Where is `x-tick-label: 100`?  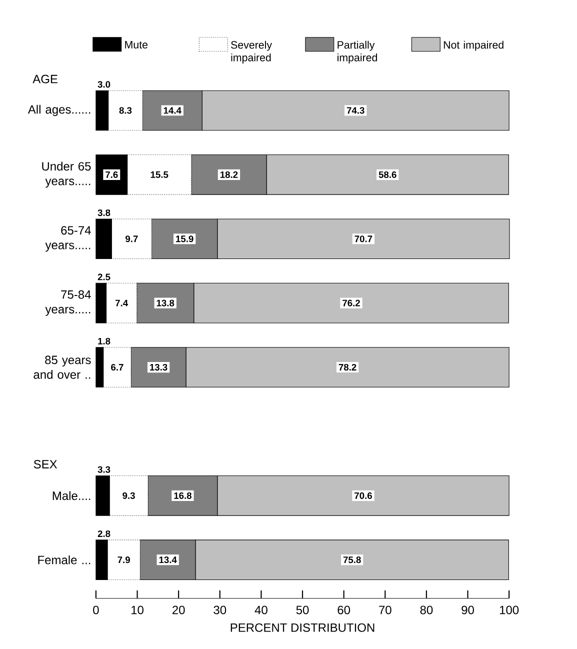
x-tick-label: 100 is located at coordinates (509, 610).